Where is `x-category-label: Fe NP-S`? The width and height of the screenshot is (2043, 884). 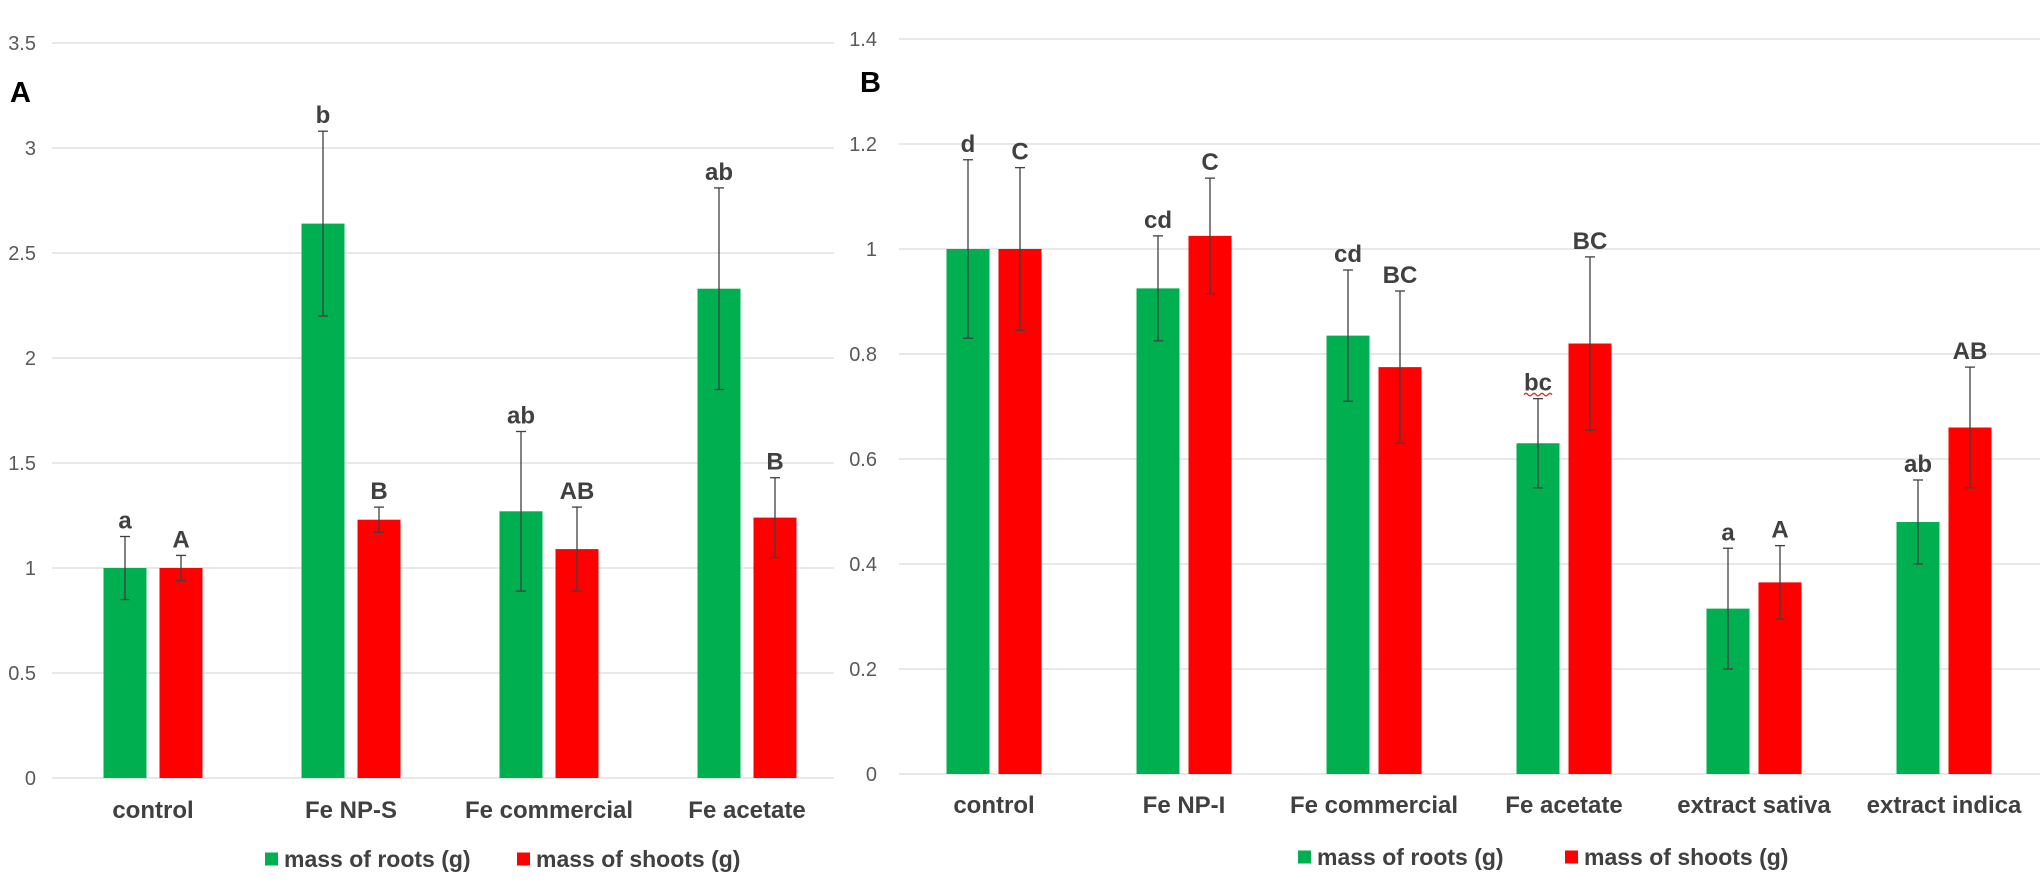 x-category-label: Fe NP-S is located at coordinates (351, 810).